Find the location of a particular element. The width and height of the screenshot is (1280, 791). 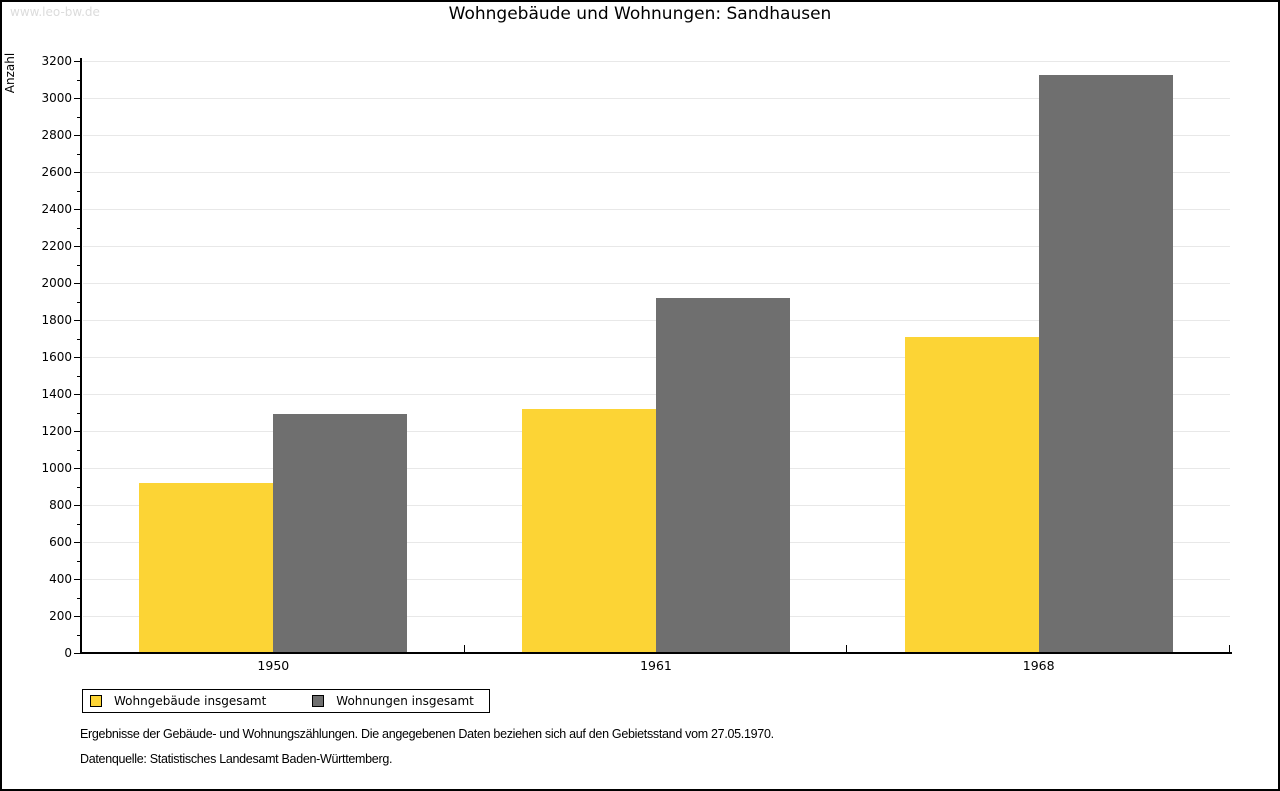

chart-title: Wohngebäude und Wohnungen: Sandhausen is located at coordinates (640, 14).